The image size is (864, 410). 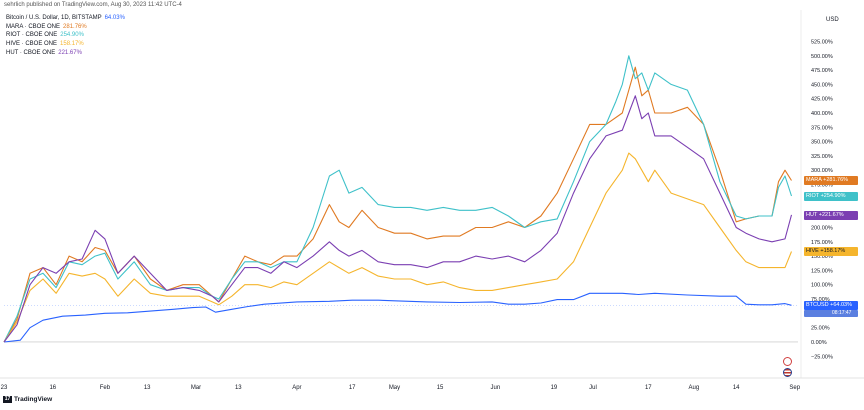 I want to click on price-tag-symbol: HUT, so click(x=812, y=214).